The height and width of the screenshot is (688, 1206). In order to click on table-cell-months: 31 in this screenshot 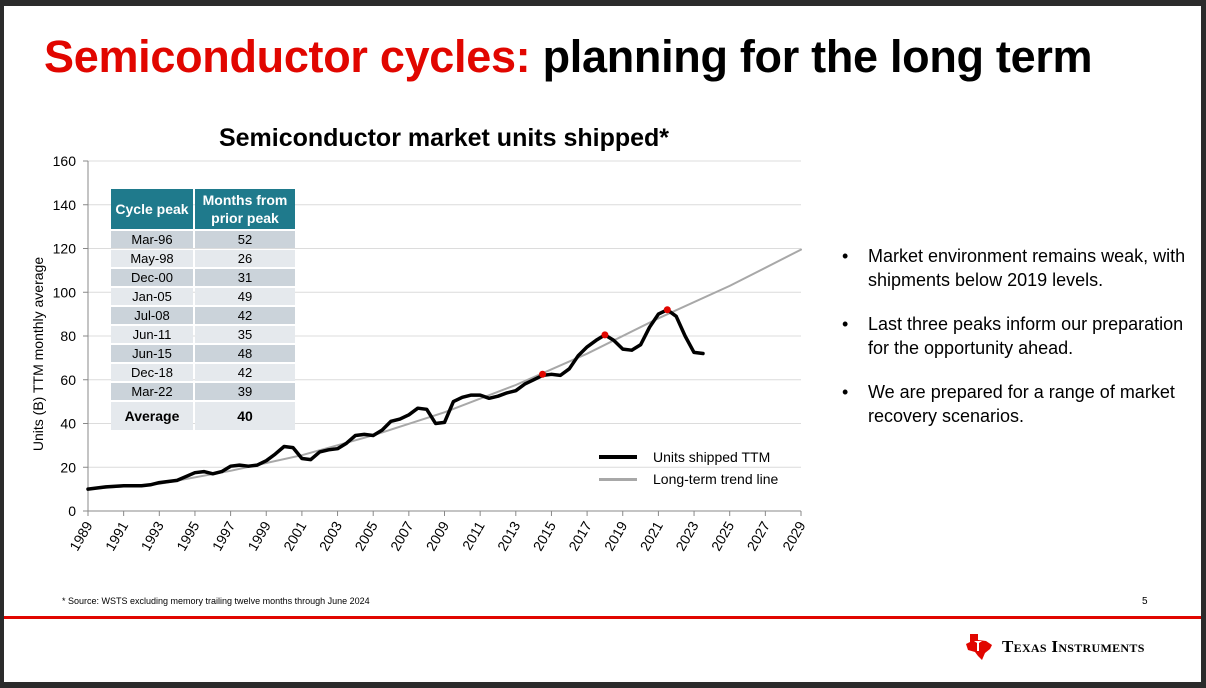, I will do `click(245, 277)`.